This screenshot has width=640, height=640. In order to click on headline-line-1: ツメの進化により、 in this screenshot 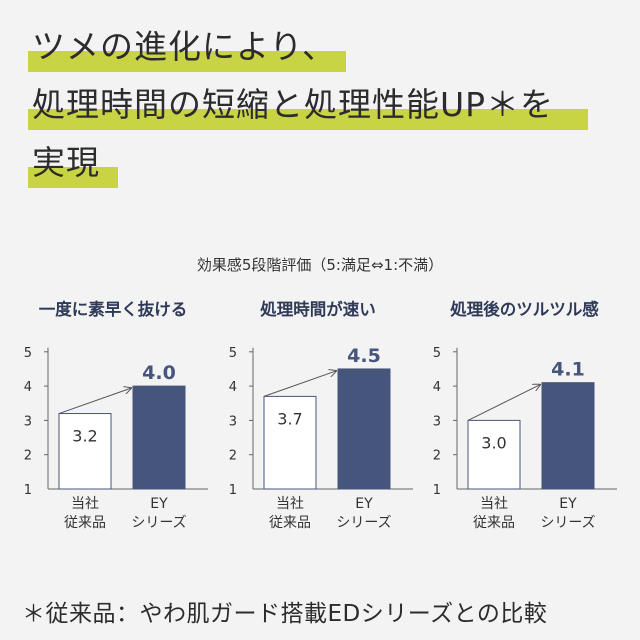, I will do `click(291, 47)`.